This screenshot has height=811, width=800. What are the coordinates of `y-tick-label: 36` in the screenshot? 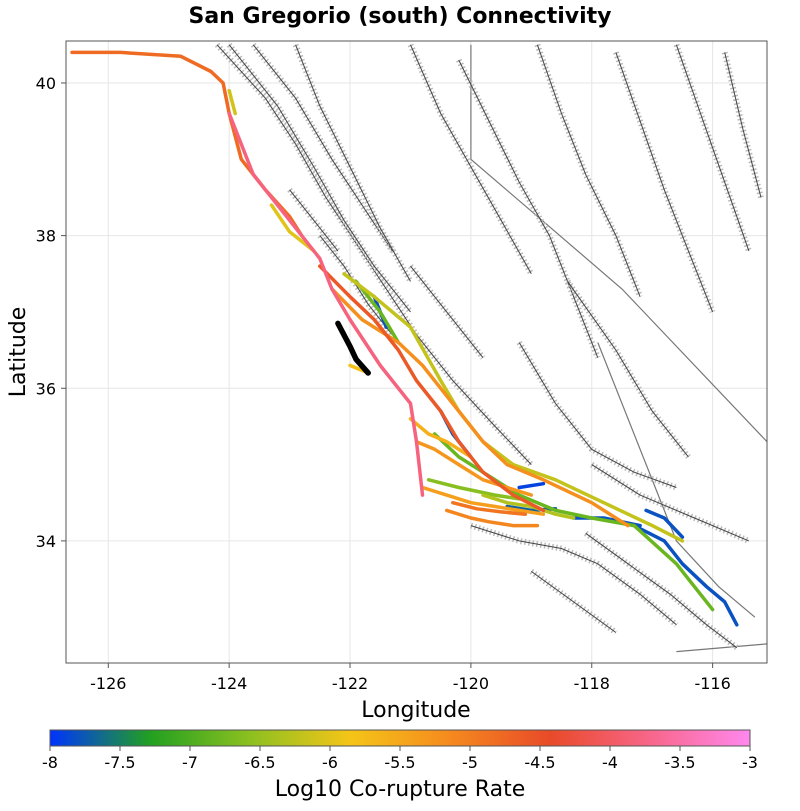 It's located at (46, 388).